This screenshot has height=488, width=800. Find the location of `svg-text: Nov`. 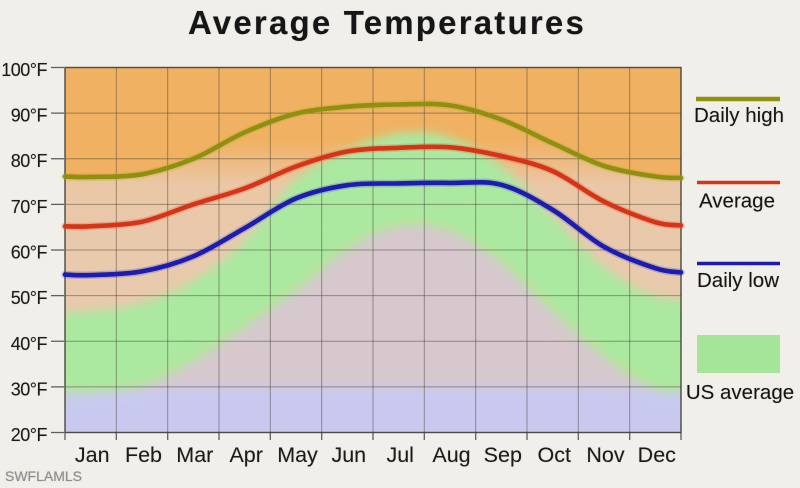

svg-text: Nov is located at coordinates (605, 455).